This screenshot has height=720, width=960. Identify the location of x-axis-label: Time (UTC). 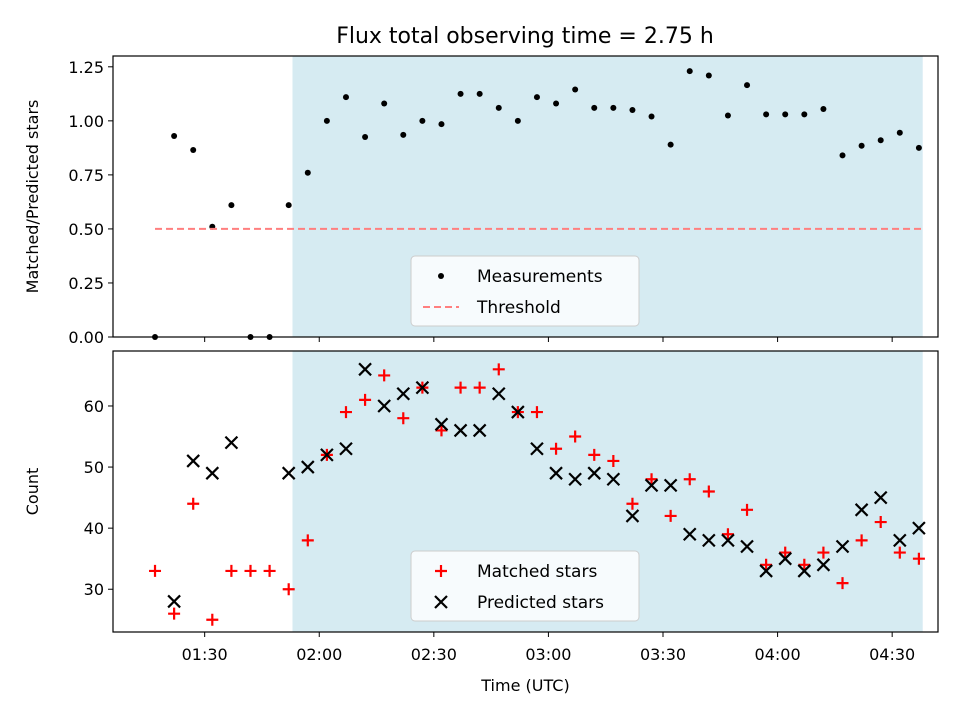
(524, 685).